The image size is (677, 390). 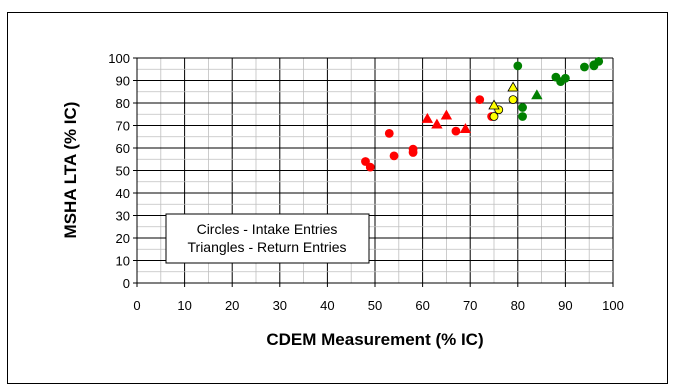 What do you see at coordinates (232, 305) in the screenshot?
I see `x-tick-label: 20` at bounding box center [232, 305].